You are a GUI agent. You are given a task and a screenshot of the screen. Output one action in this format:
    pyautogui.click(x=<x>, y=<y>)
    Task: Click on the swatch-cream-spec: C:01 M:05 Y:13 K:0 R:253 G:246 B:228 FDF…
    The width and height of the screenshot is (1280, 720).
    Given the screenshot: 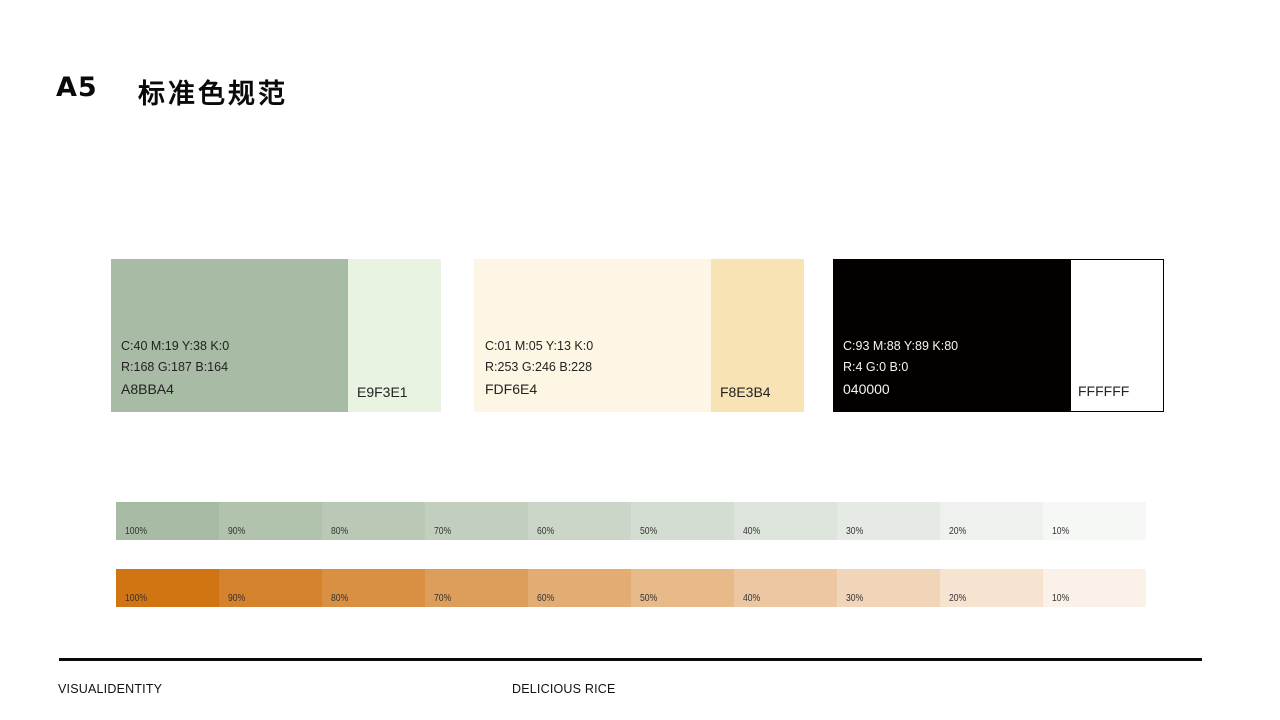 What is the action you would take?
    pyautogui.click(x=539, y=368)
    